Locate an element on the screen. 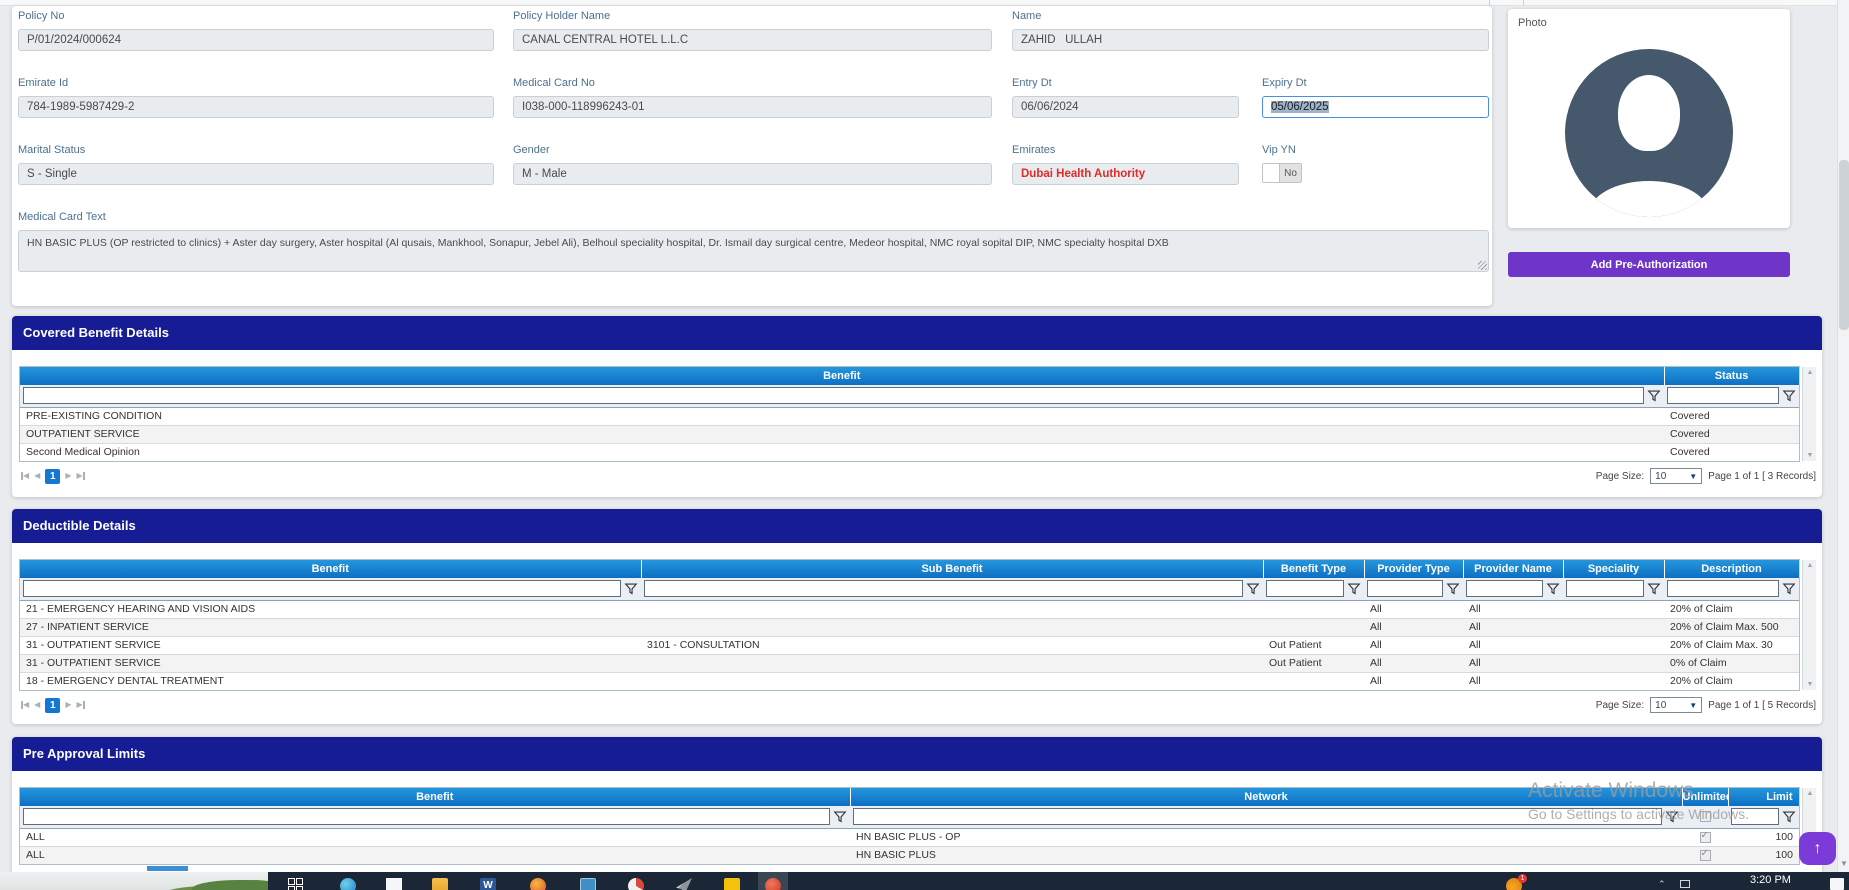  marital-status-input: S - Single is located at coordinates (256, 174).